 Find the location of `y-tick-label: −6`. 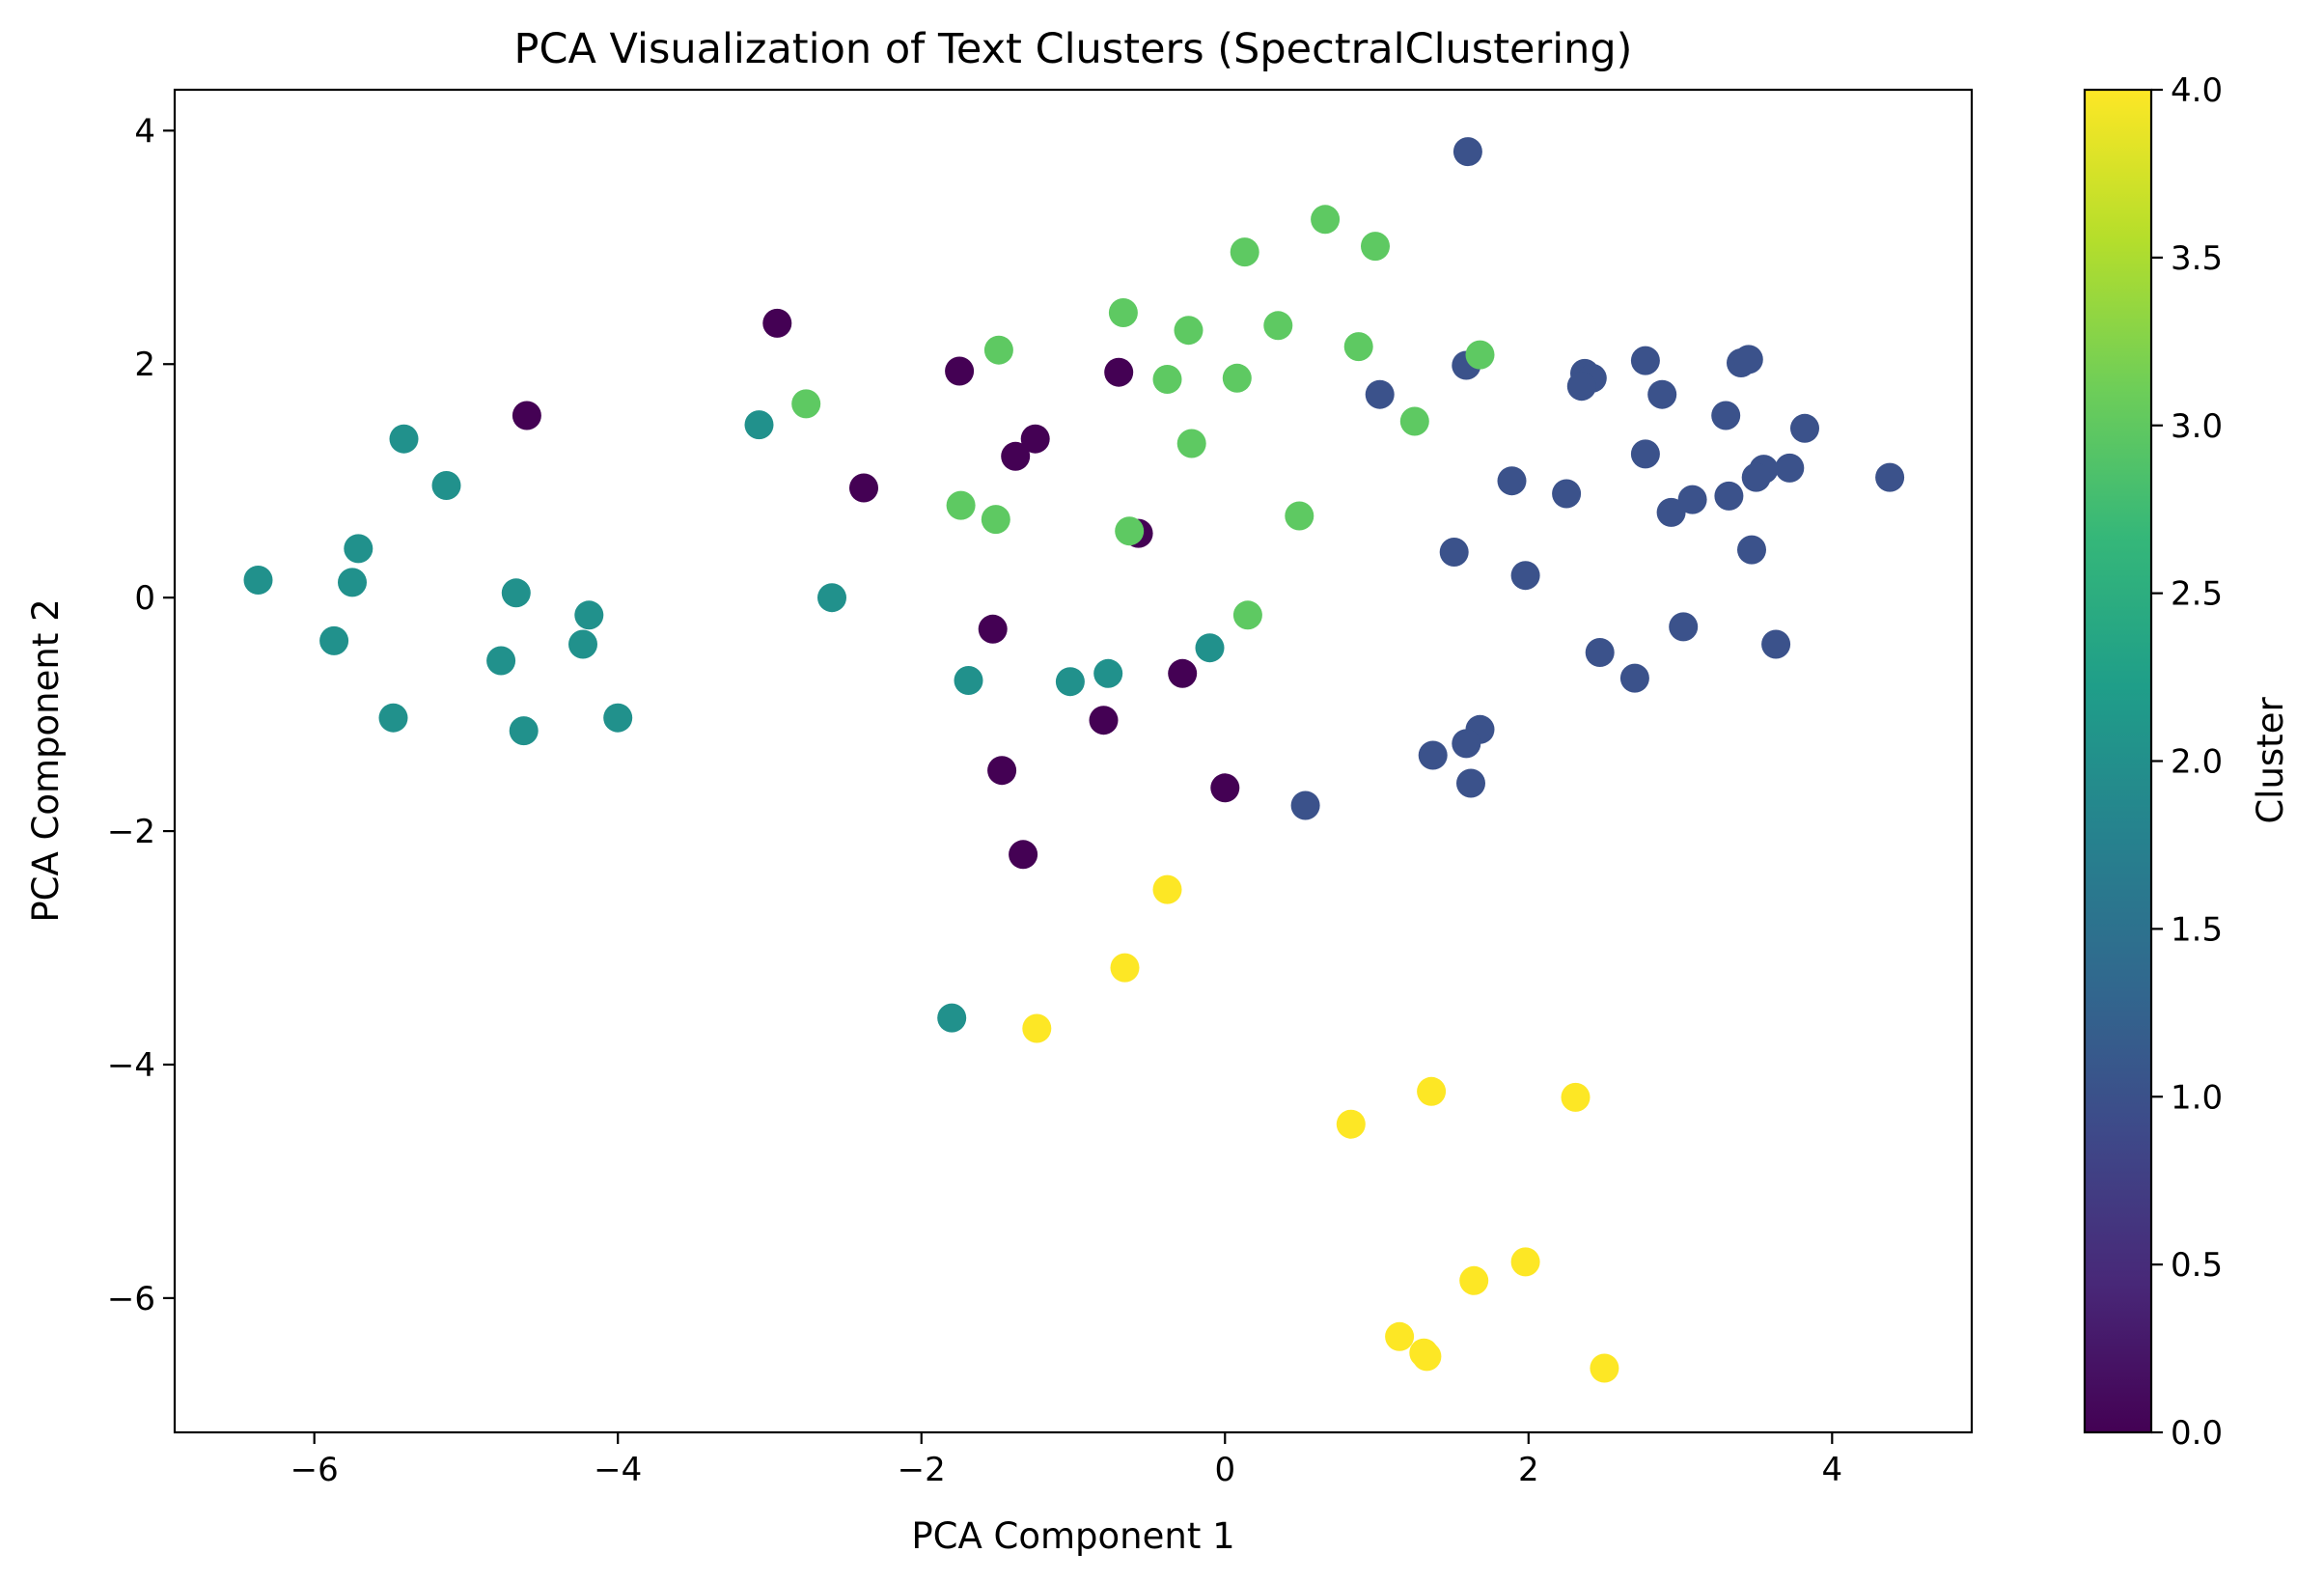

y-tick-label: −6 is located at coordinates (131, 1299).